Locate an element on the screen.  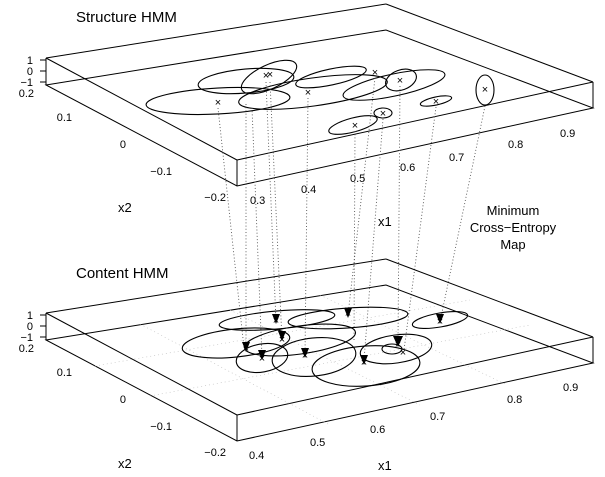
structure-z-axis: 1 0 −1 is located at coordinates (33, 72).